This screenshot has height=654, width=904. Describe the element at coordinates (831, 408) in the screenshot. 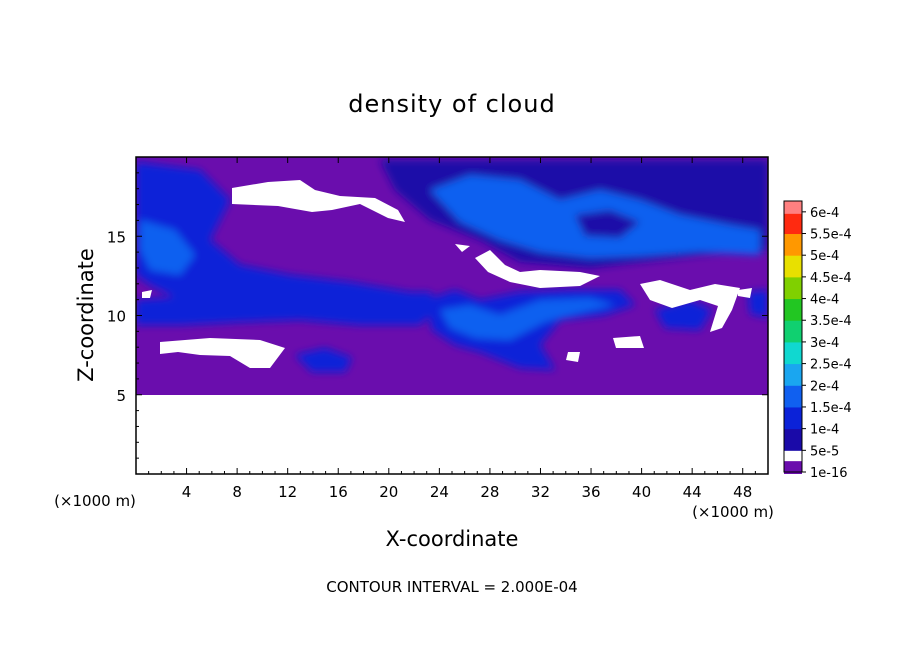

I see `colorbar-label: 1.5e-4` at that location.